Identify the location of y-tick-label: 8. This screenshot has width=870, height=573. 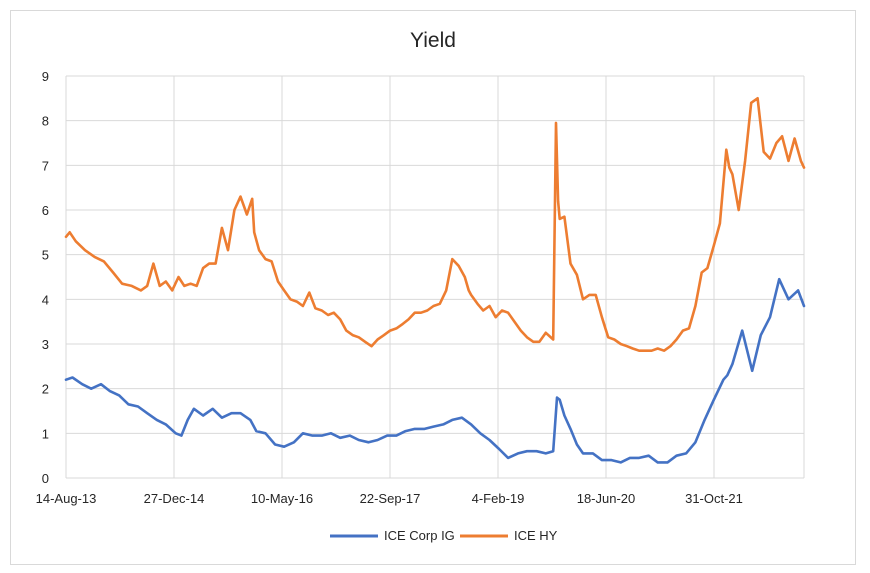
(45, 121).